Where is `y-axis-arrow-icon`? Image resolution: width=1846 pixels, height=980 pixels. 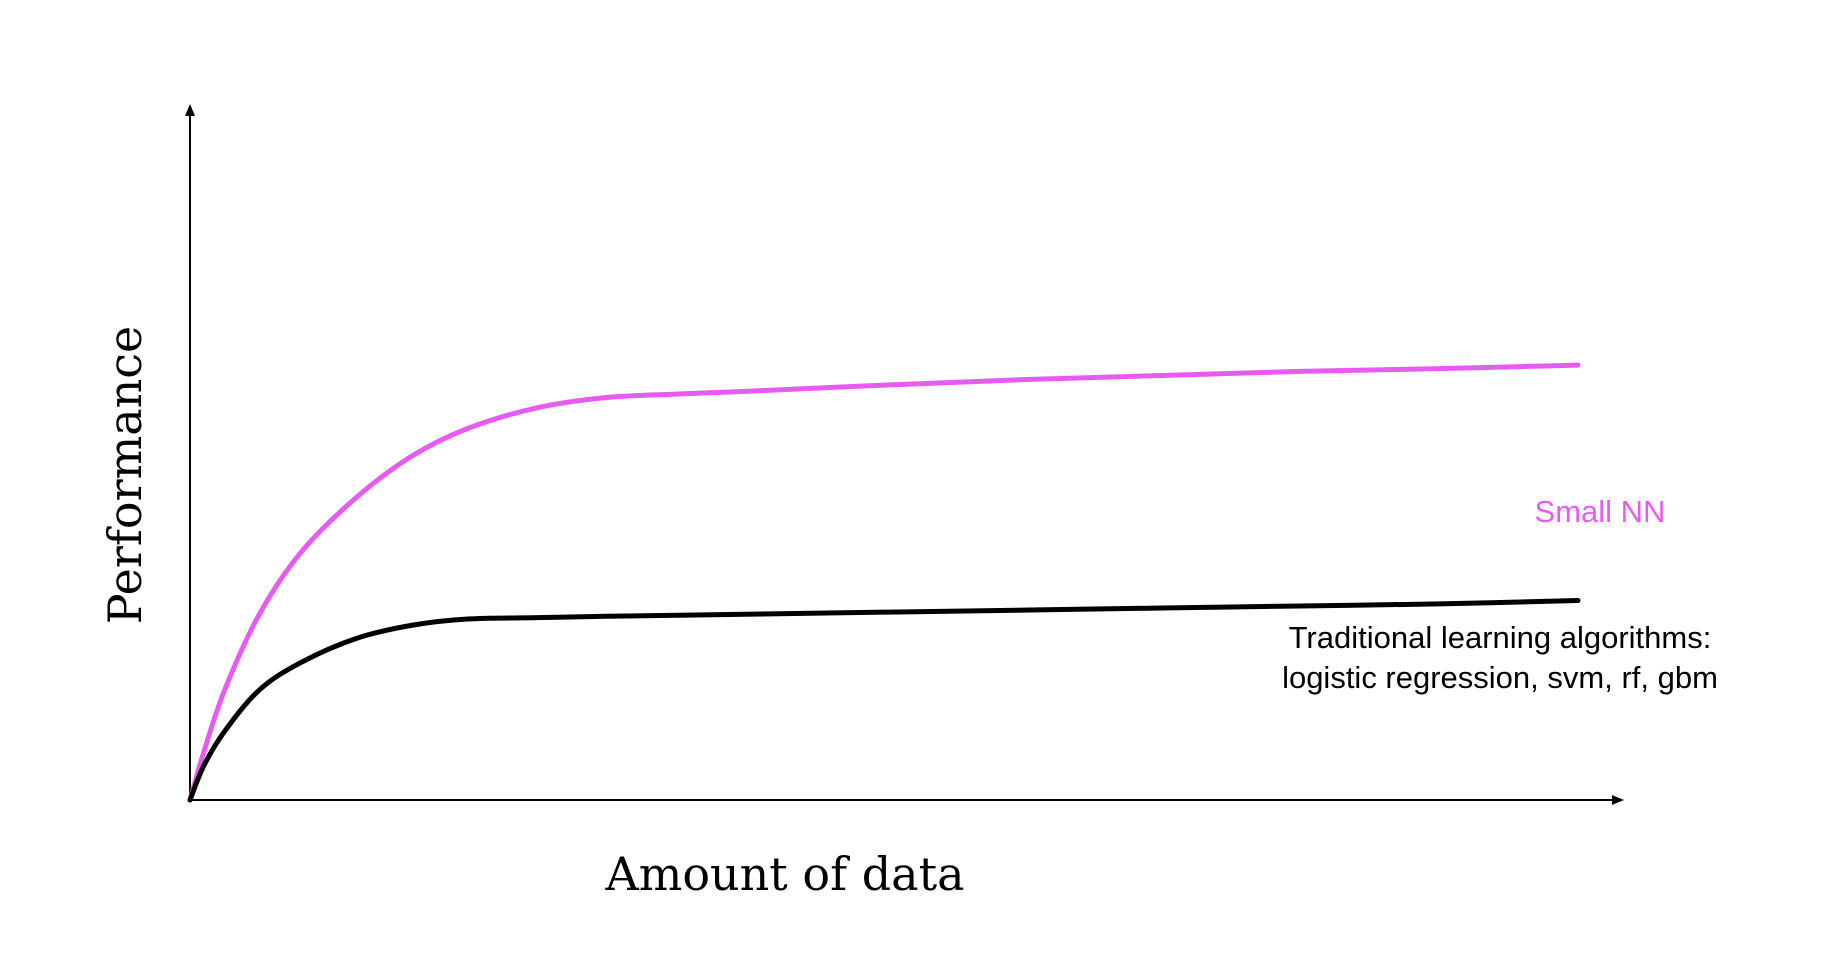 y-axis-arrow-icon is located at coordinates (190, 110).